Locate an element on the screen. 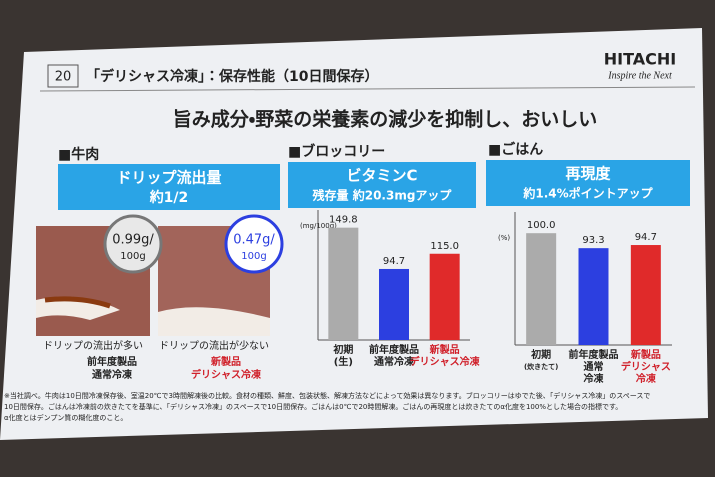 This screenshot has height=477, width=715. photo-caption: ドリップの流出が少ない is located at coordinates (214, 345).